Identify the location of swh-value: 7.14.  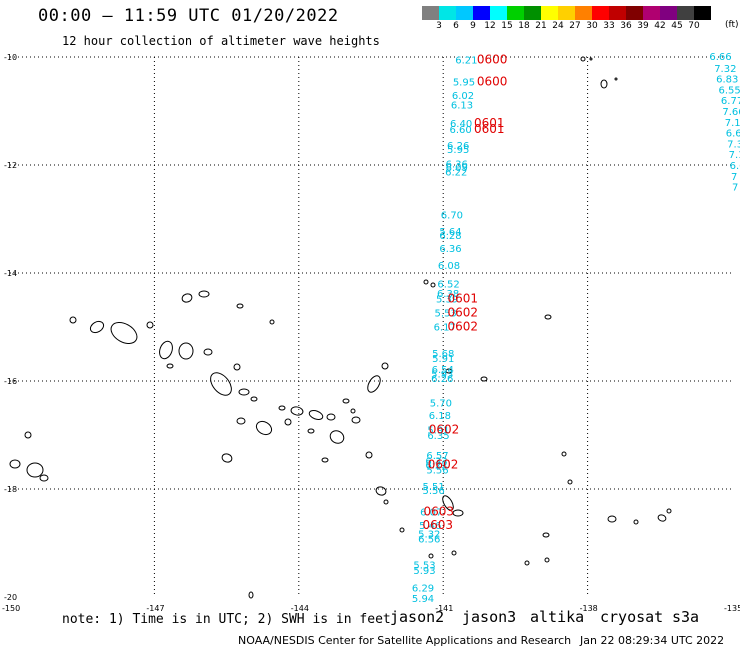
(734, 155).